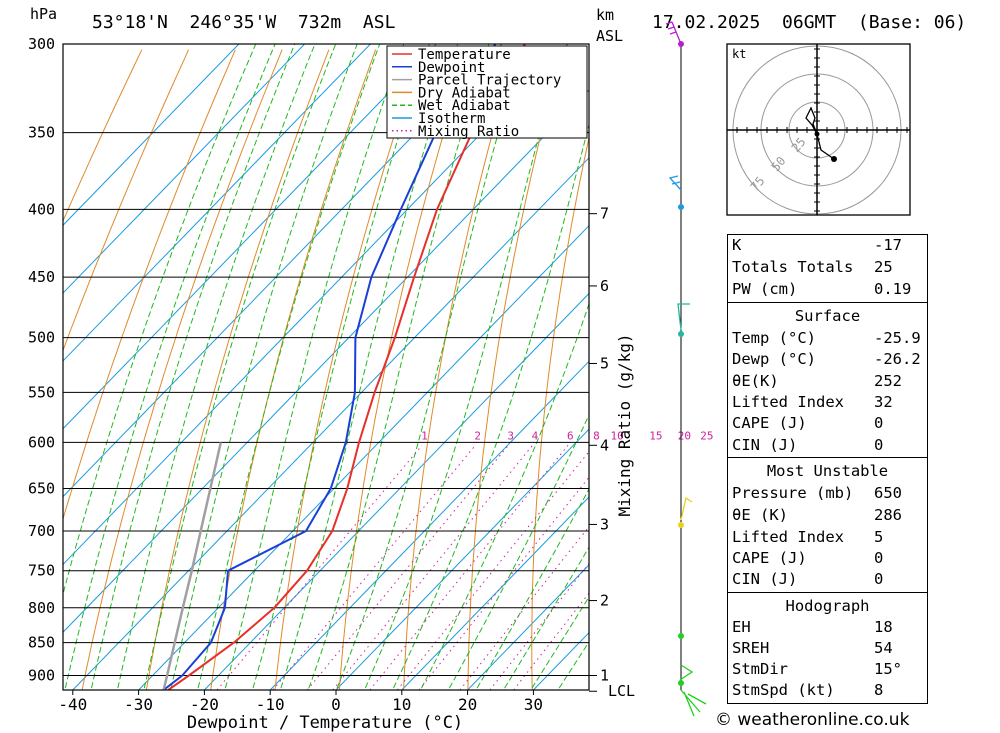 The width and height of the screenshot is (1000, 733). Describe the element at coordinates (812, 720) in the screenshot. I see `credit-link: © weatheronline.co.uk` at that location.